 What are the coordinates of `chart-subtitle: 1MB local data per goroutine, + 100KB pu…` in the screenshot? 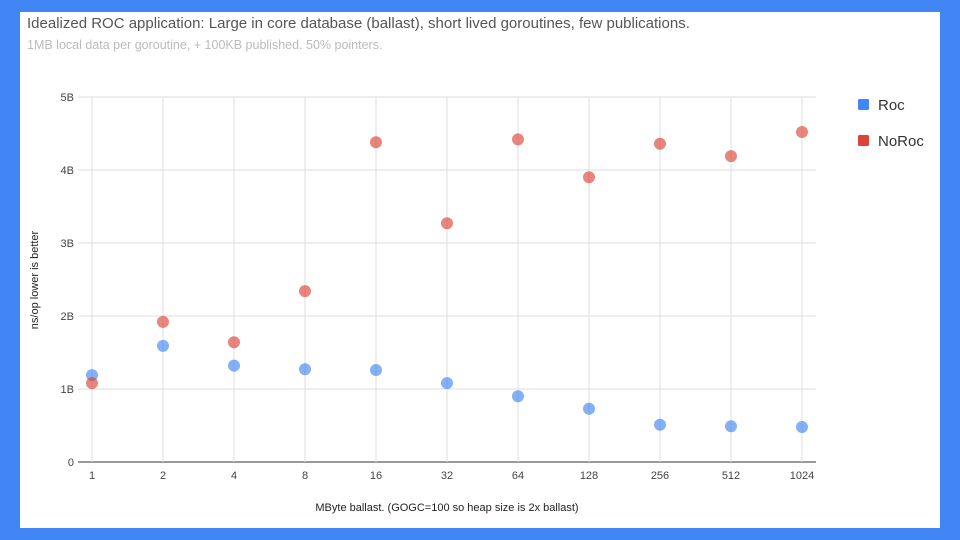 It's located at (205, 45).